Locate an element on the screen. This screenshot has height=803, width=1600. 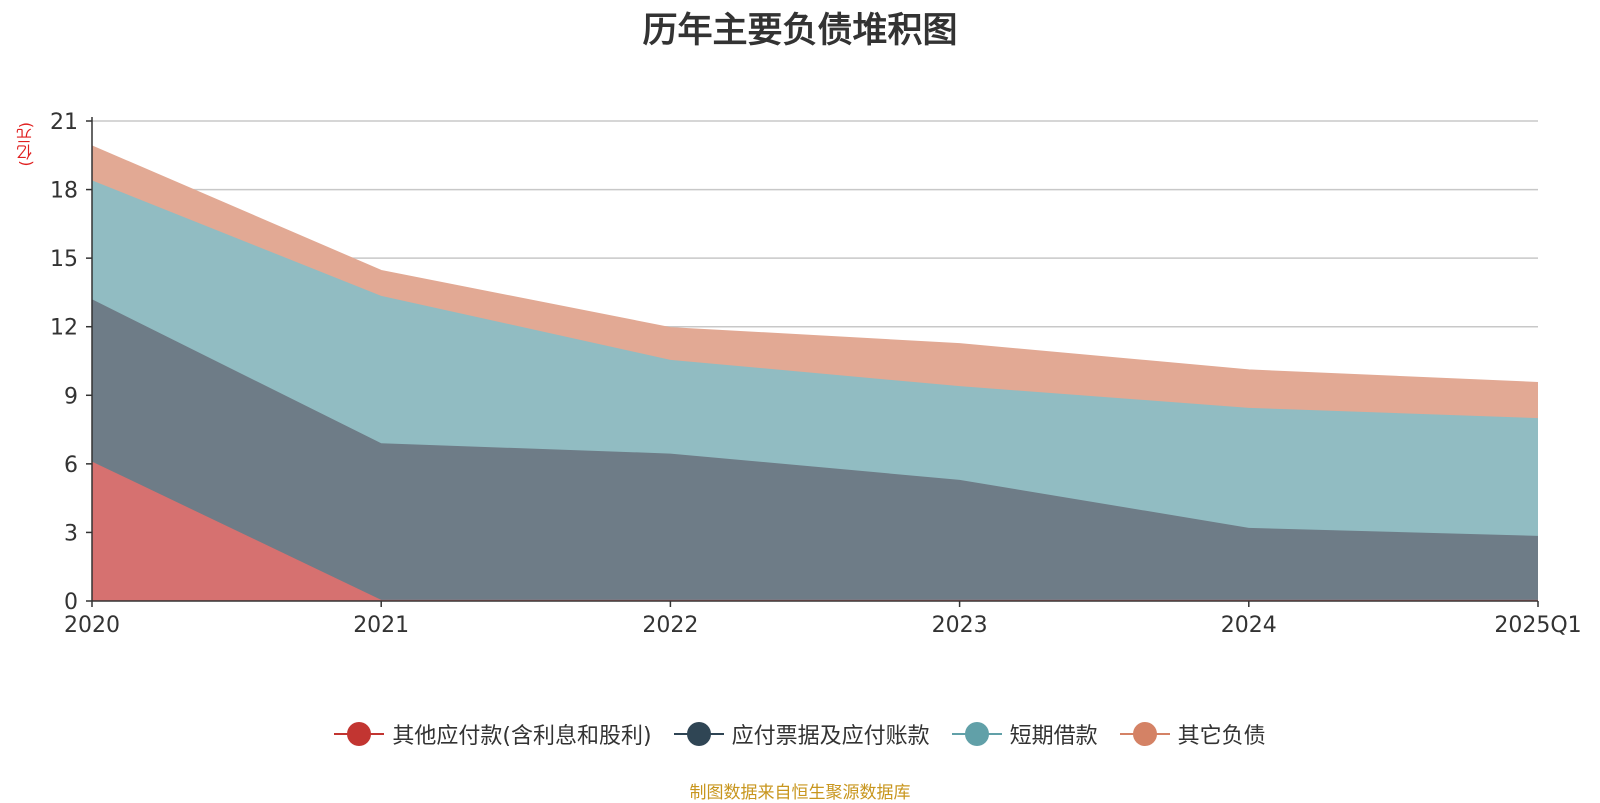
legend-item-other-liabilities: 其它负债 is located at coordinates (1192, 734).